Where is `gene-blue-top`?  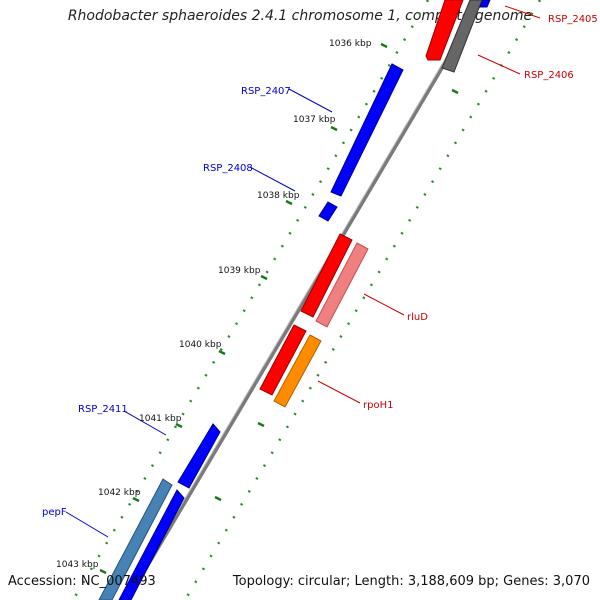
gene-blue-top is located at coordinates (485, 4).